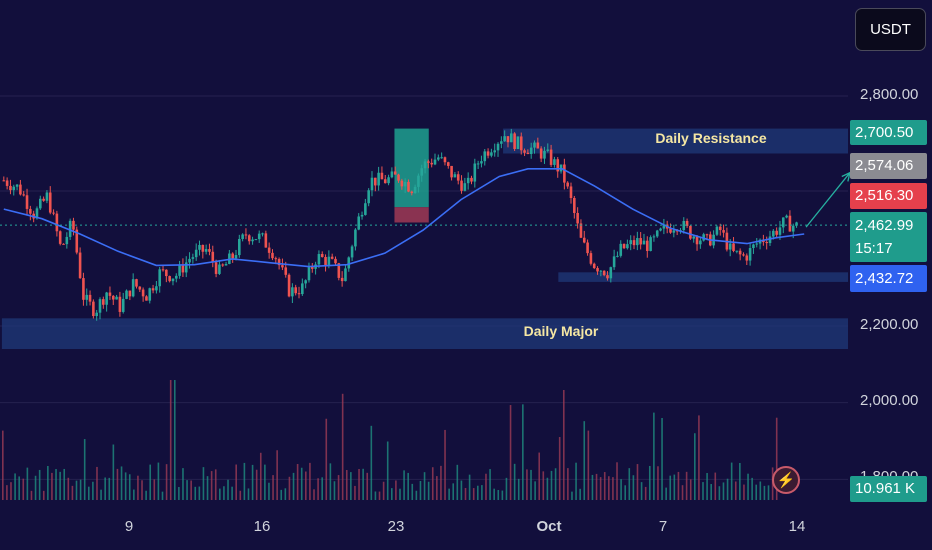 This screenshot has width=932, height=550. Describe the element at coordinates (888, 196) in the screenshot. I see `red-price-label: 2,516.30` at that location.